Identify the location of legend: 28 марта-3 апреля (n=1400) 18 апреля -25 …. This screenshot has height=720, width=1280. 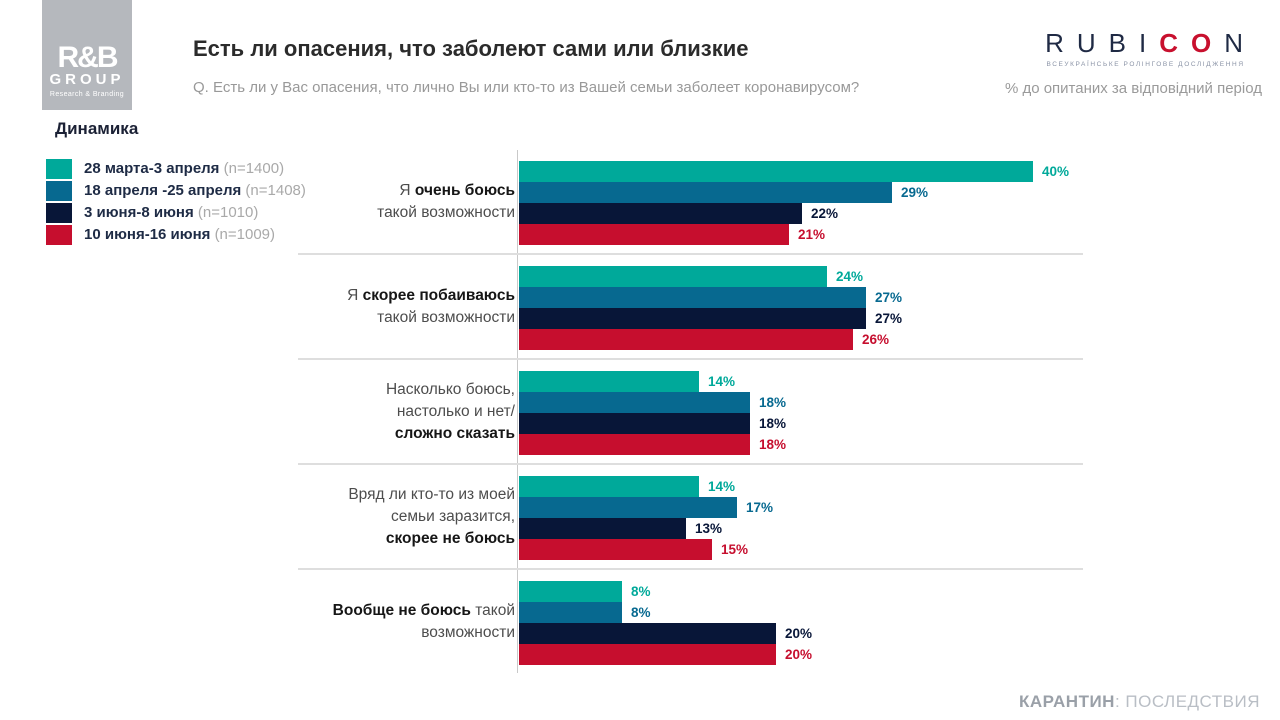
(176, 202).